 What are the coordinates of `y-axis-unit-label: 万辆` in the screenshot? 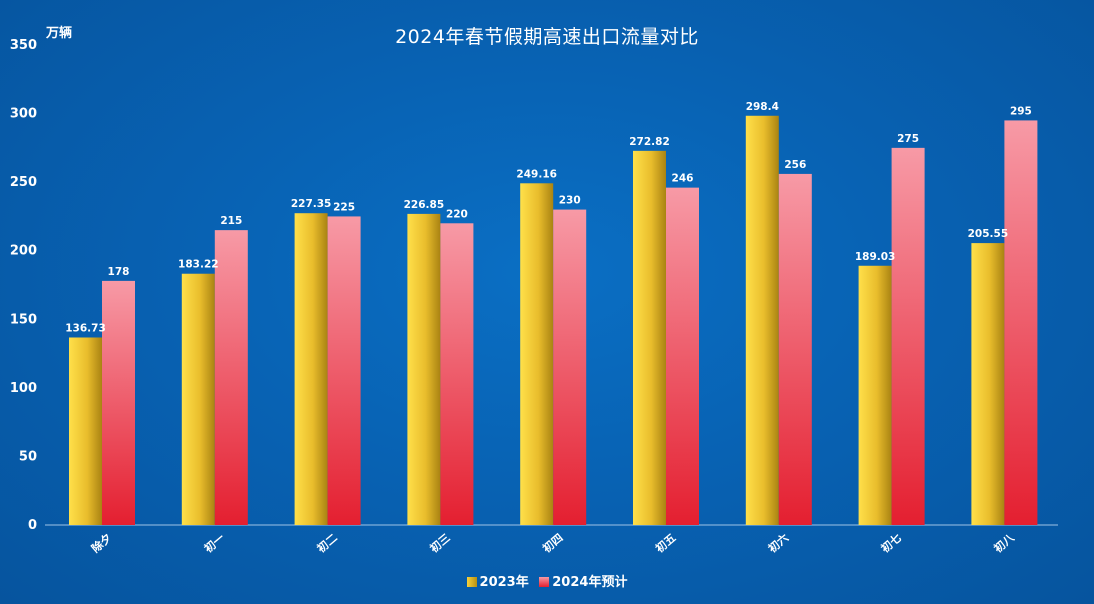 It's located at (59, 33).